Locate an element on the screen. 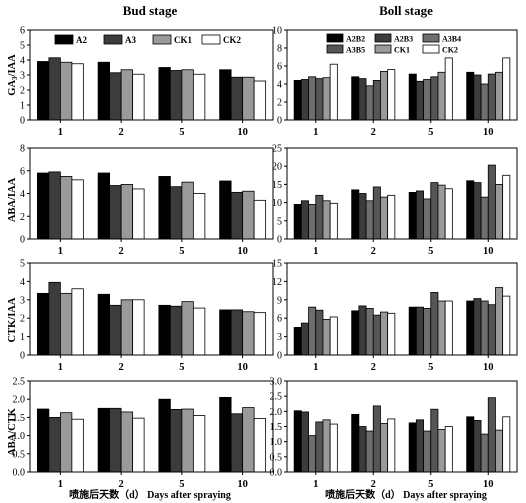 The width and height of the screenshot is (526, 503). y-tick-label: 1.0 is located at coordinates (276, 442).